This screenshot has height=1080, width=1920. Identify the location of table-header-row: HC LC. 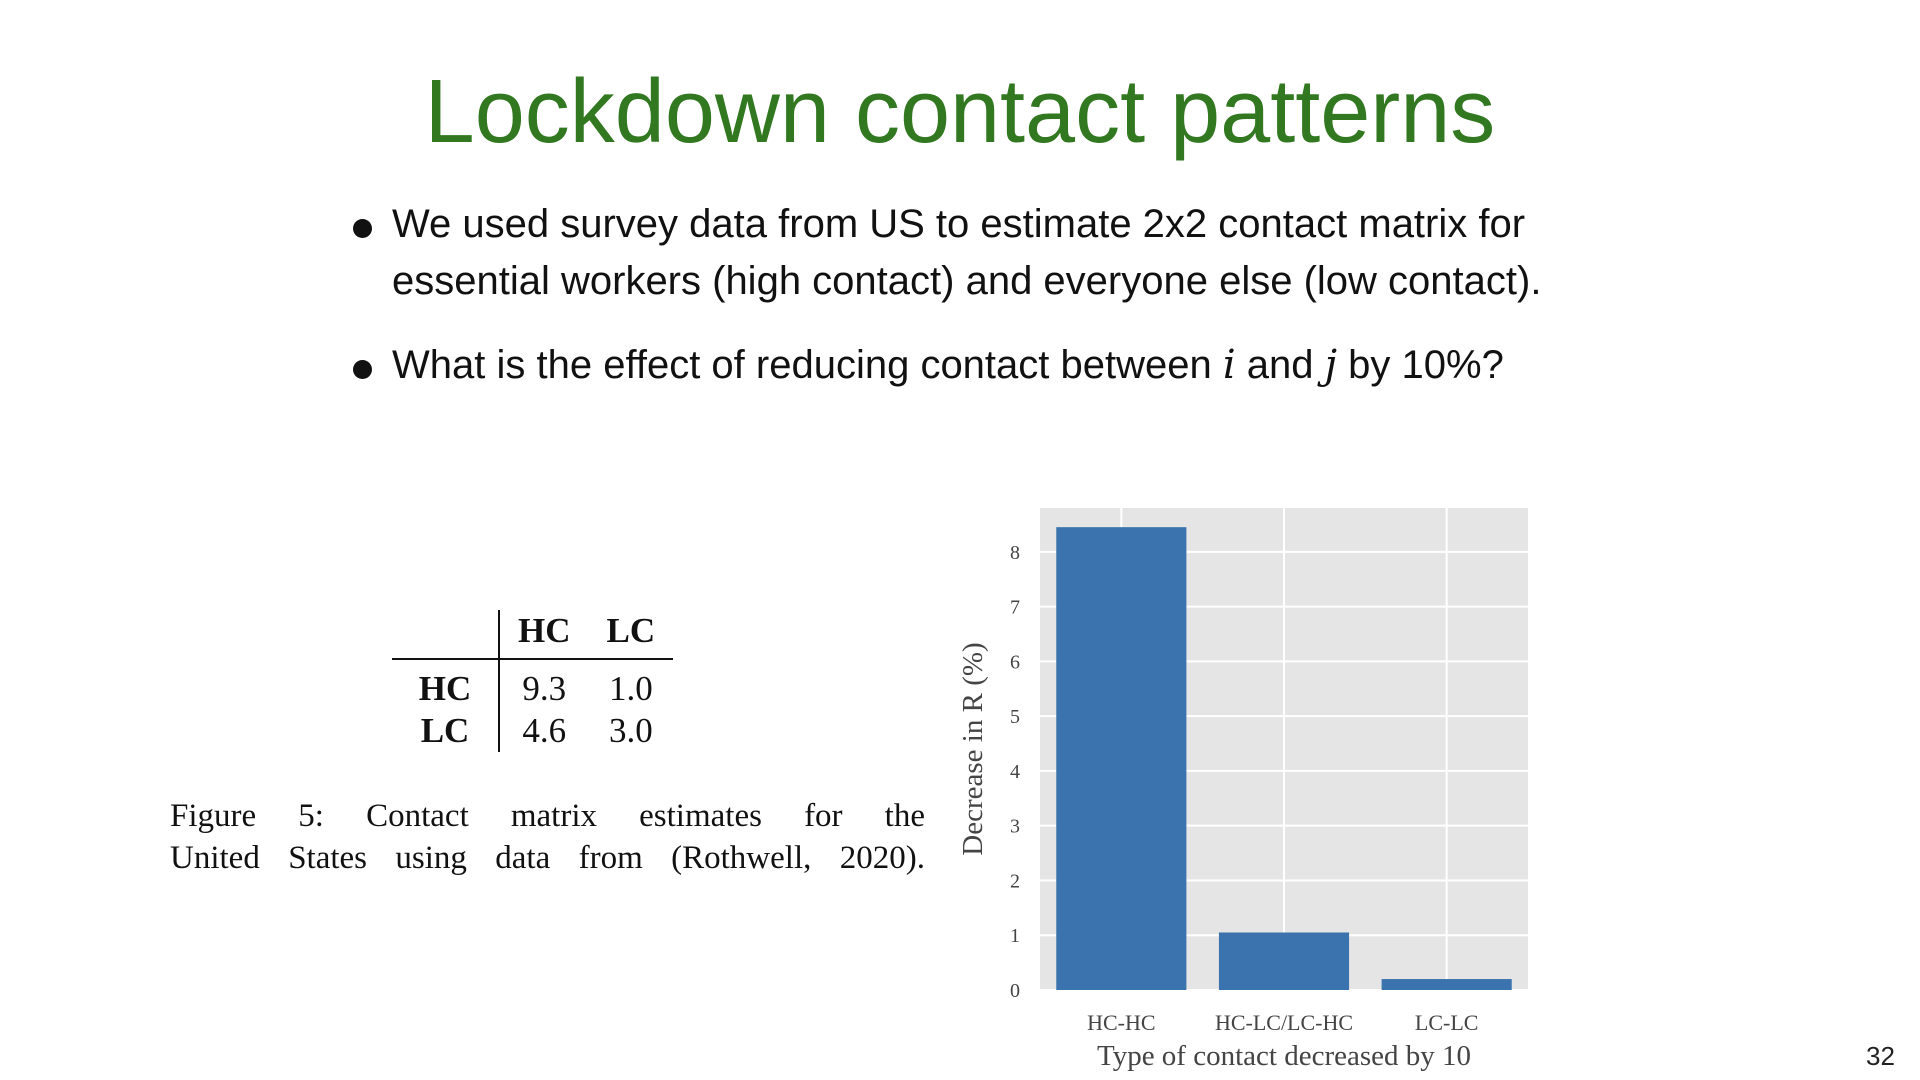
(533, 635).